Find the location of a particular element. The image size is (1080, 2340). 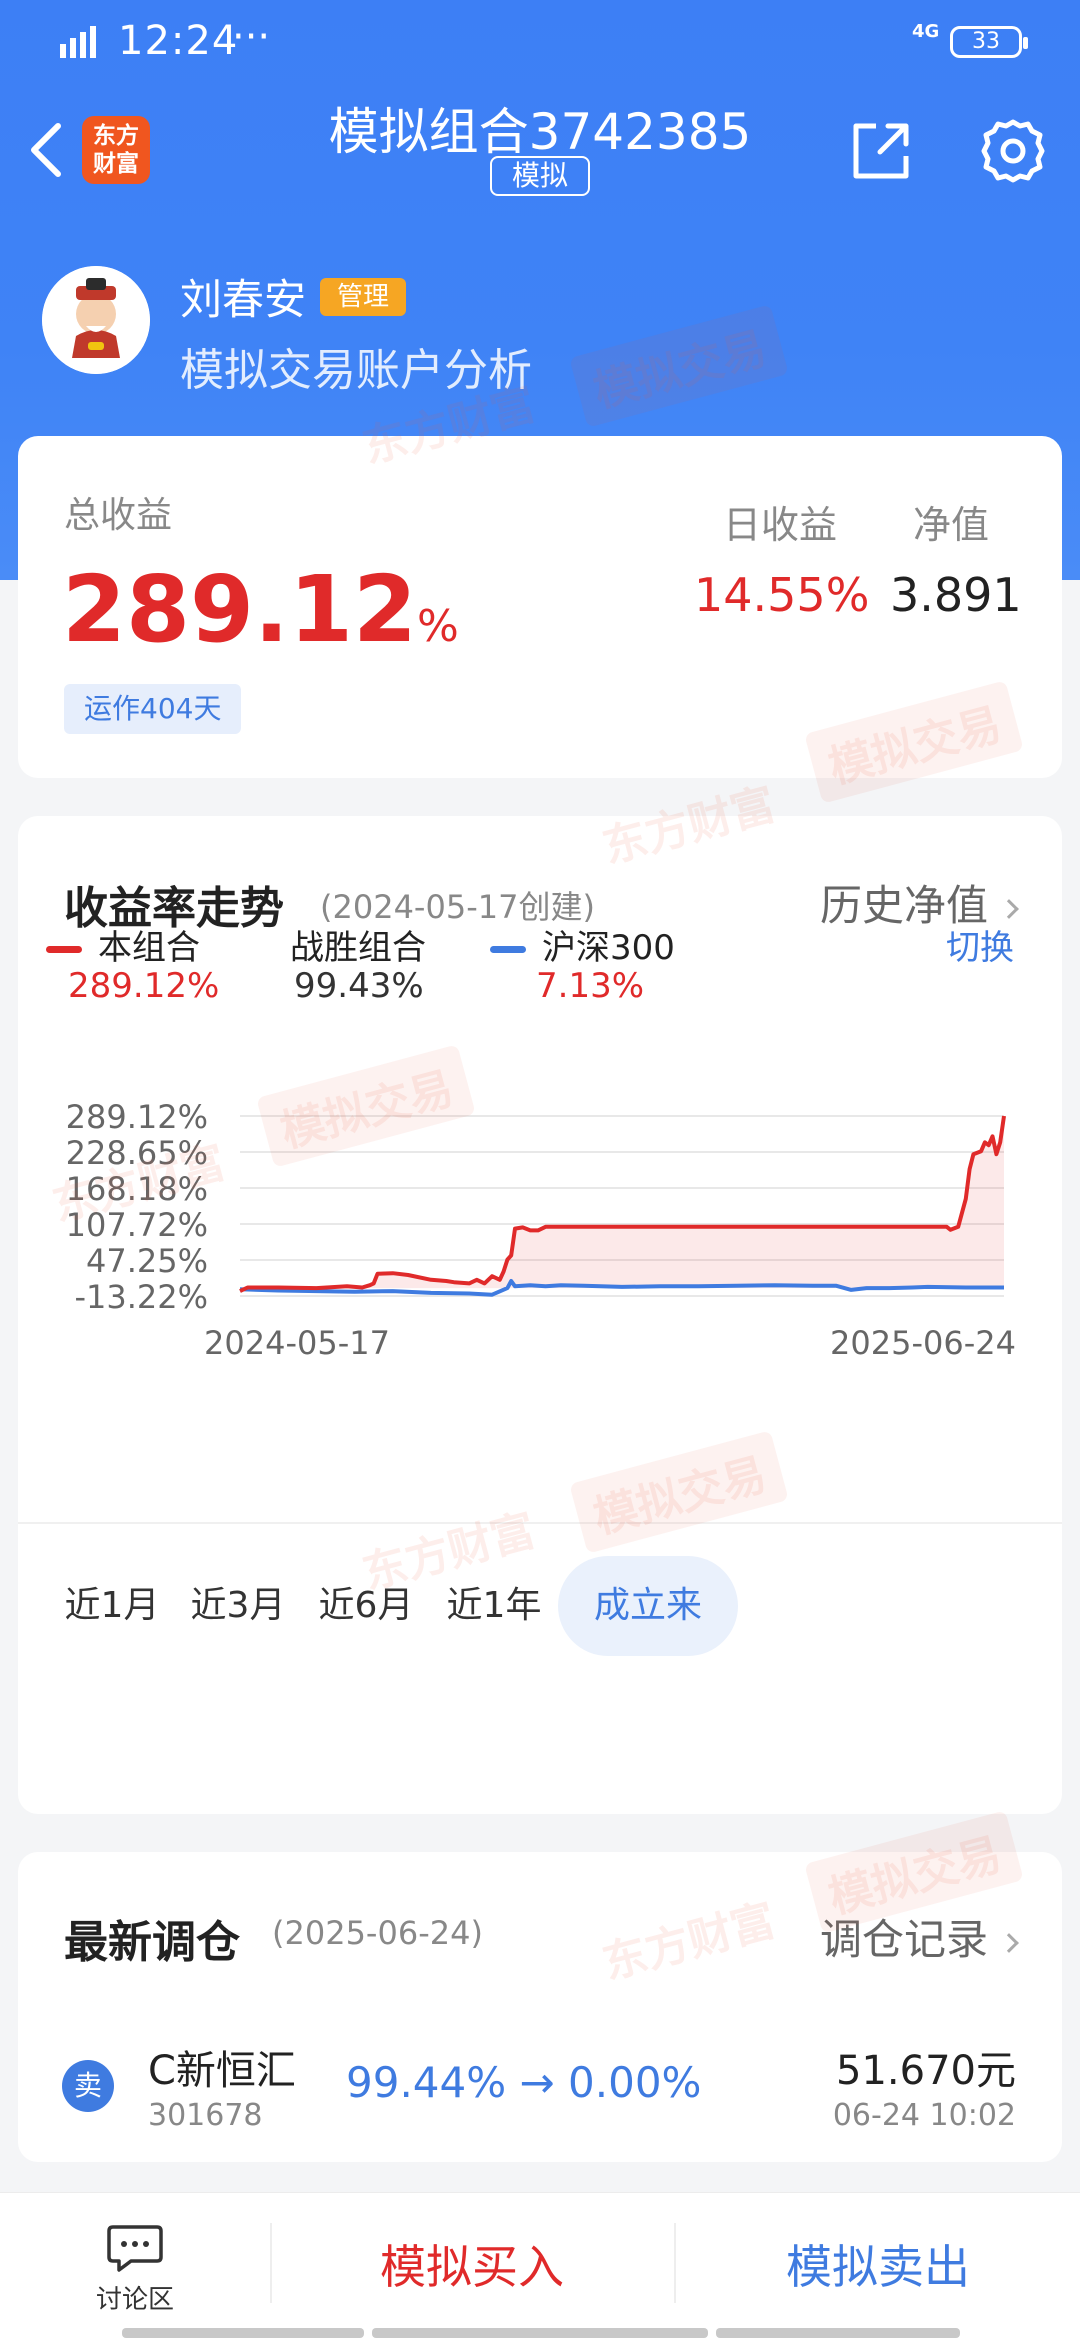

avatar is located at coordinates (96, 320).